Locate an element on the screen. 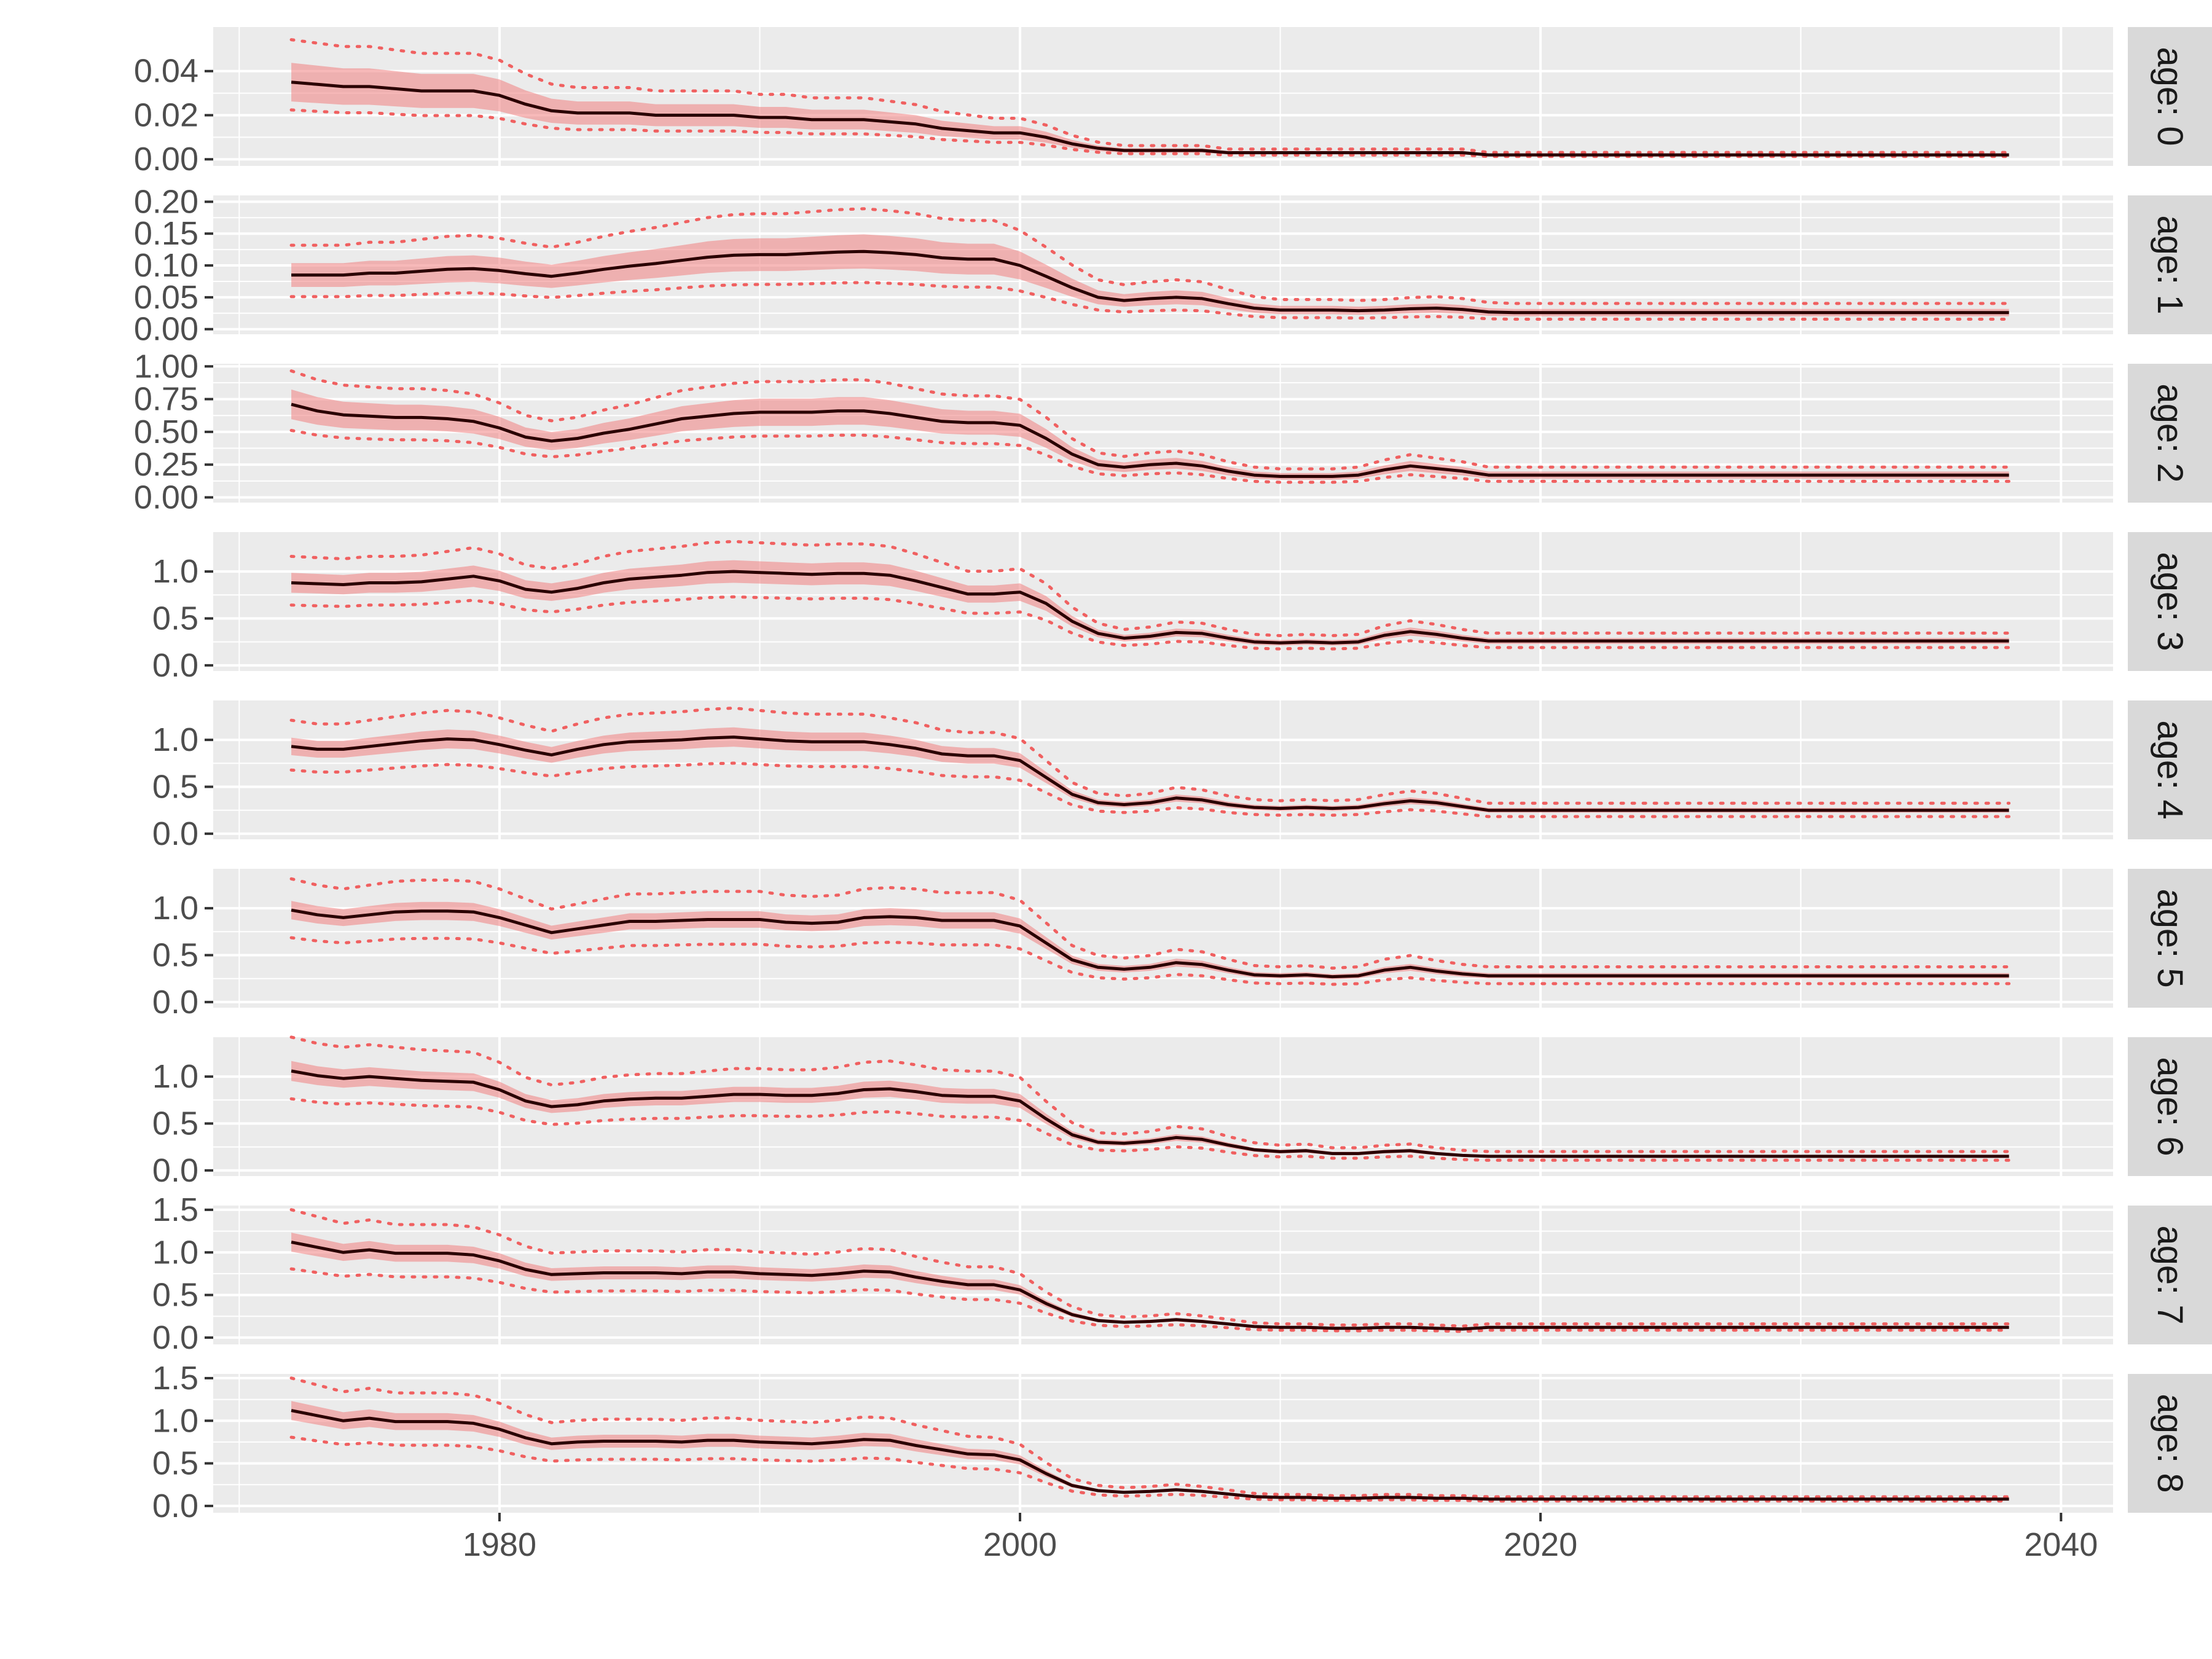 The width and height of the screenshot is (2212, 1659). x-tick-label: 2020 is located at coordinates (1540, 1544).